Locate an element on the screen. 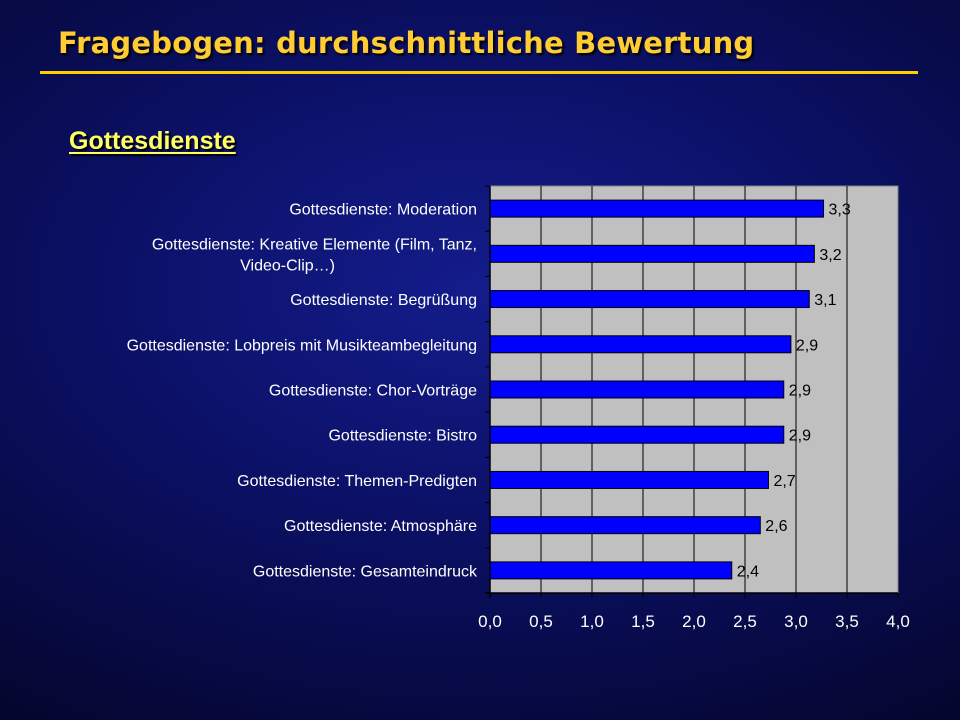 Image resolution: width=960 pixels, height=720 pixels. category-label-line: Video-Clip…) is located at coordinates (287, 265).